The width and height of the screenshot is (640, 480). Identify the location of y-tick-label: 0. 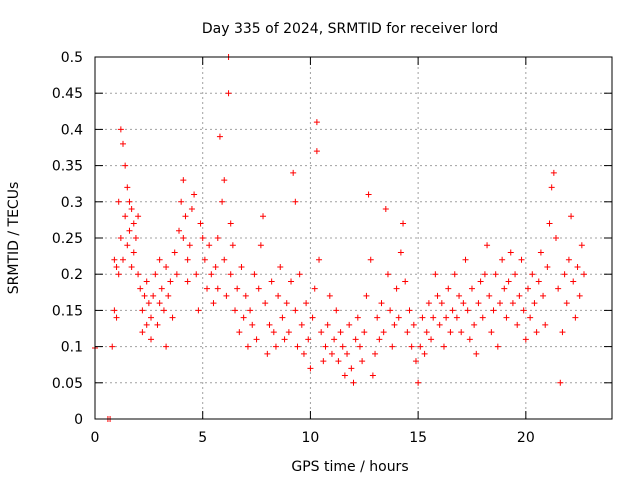
(78, 420).